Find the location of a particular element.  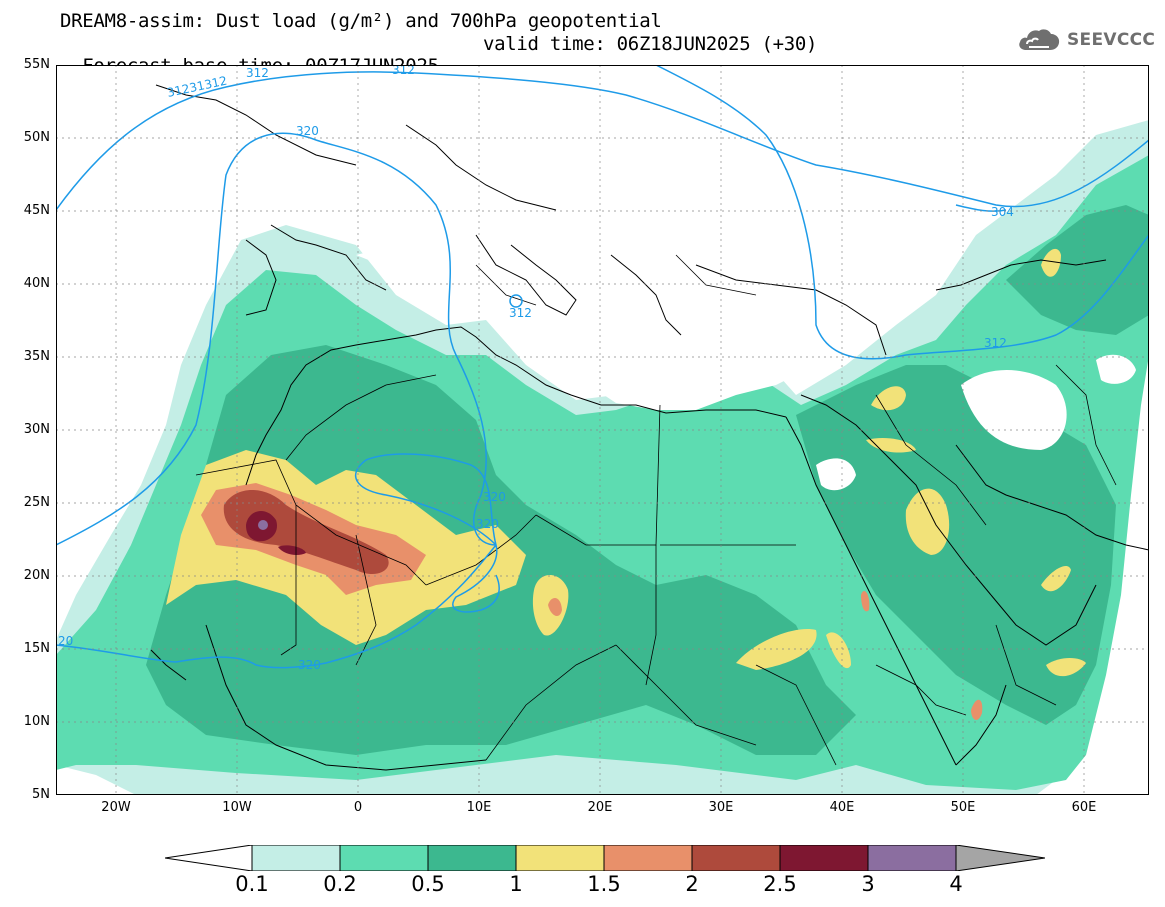

lat-label: 45N is located at coordinates (36, 210).